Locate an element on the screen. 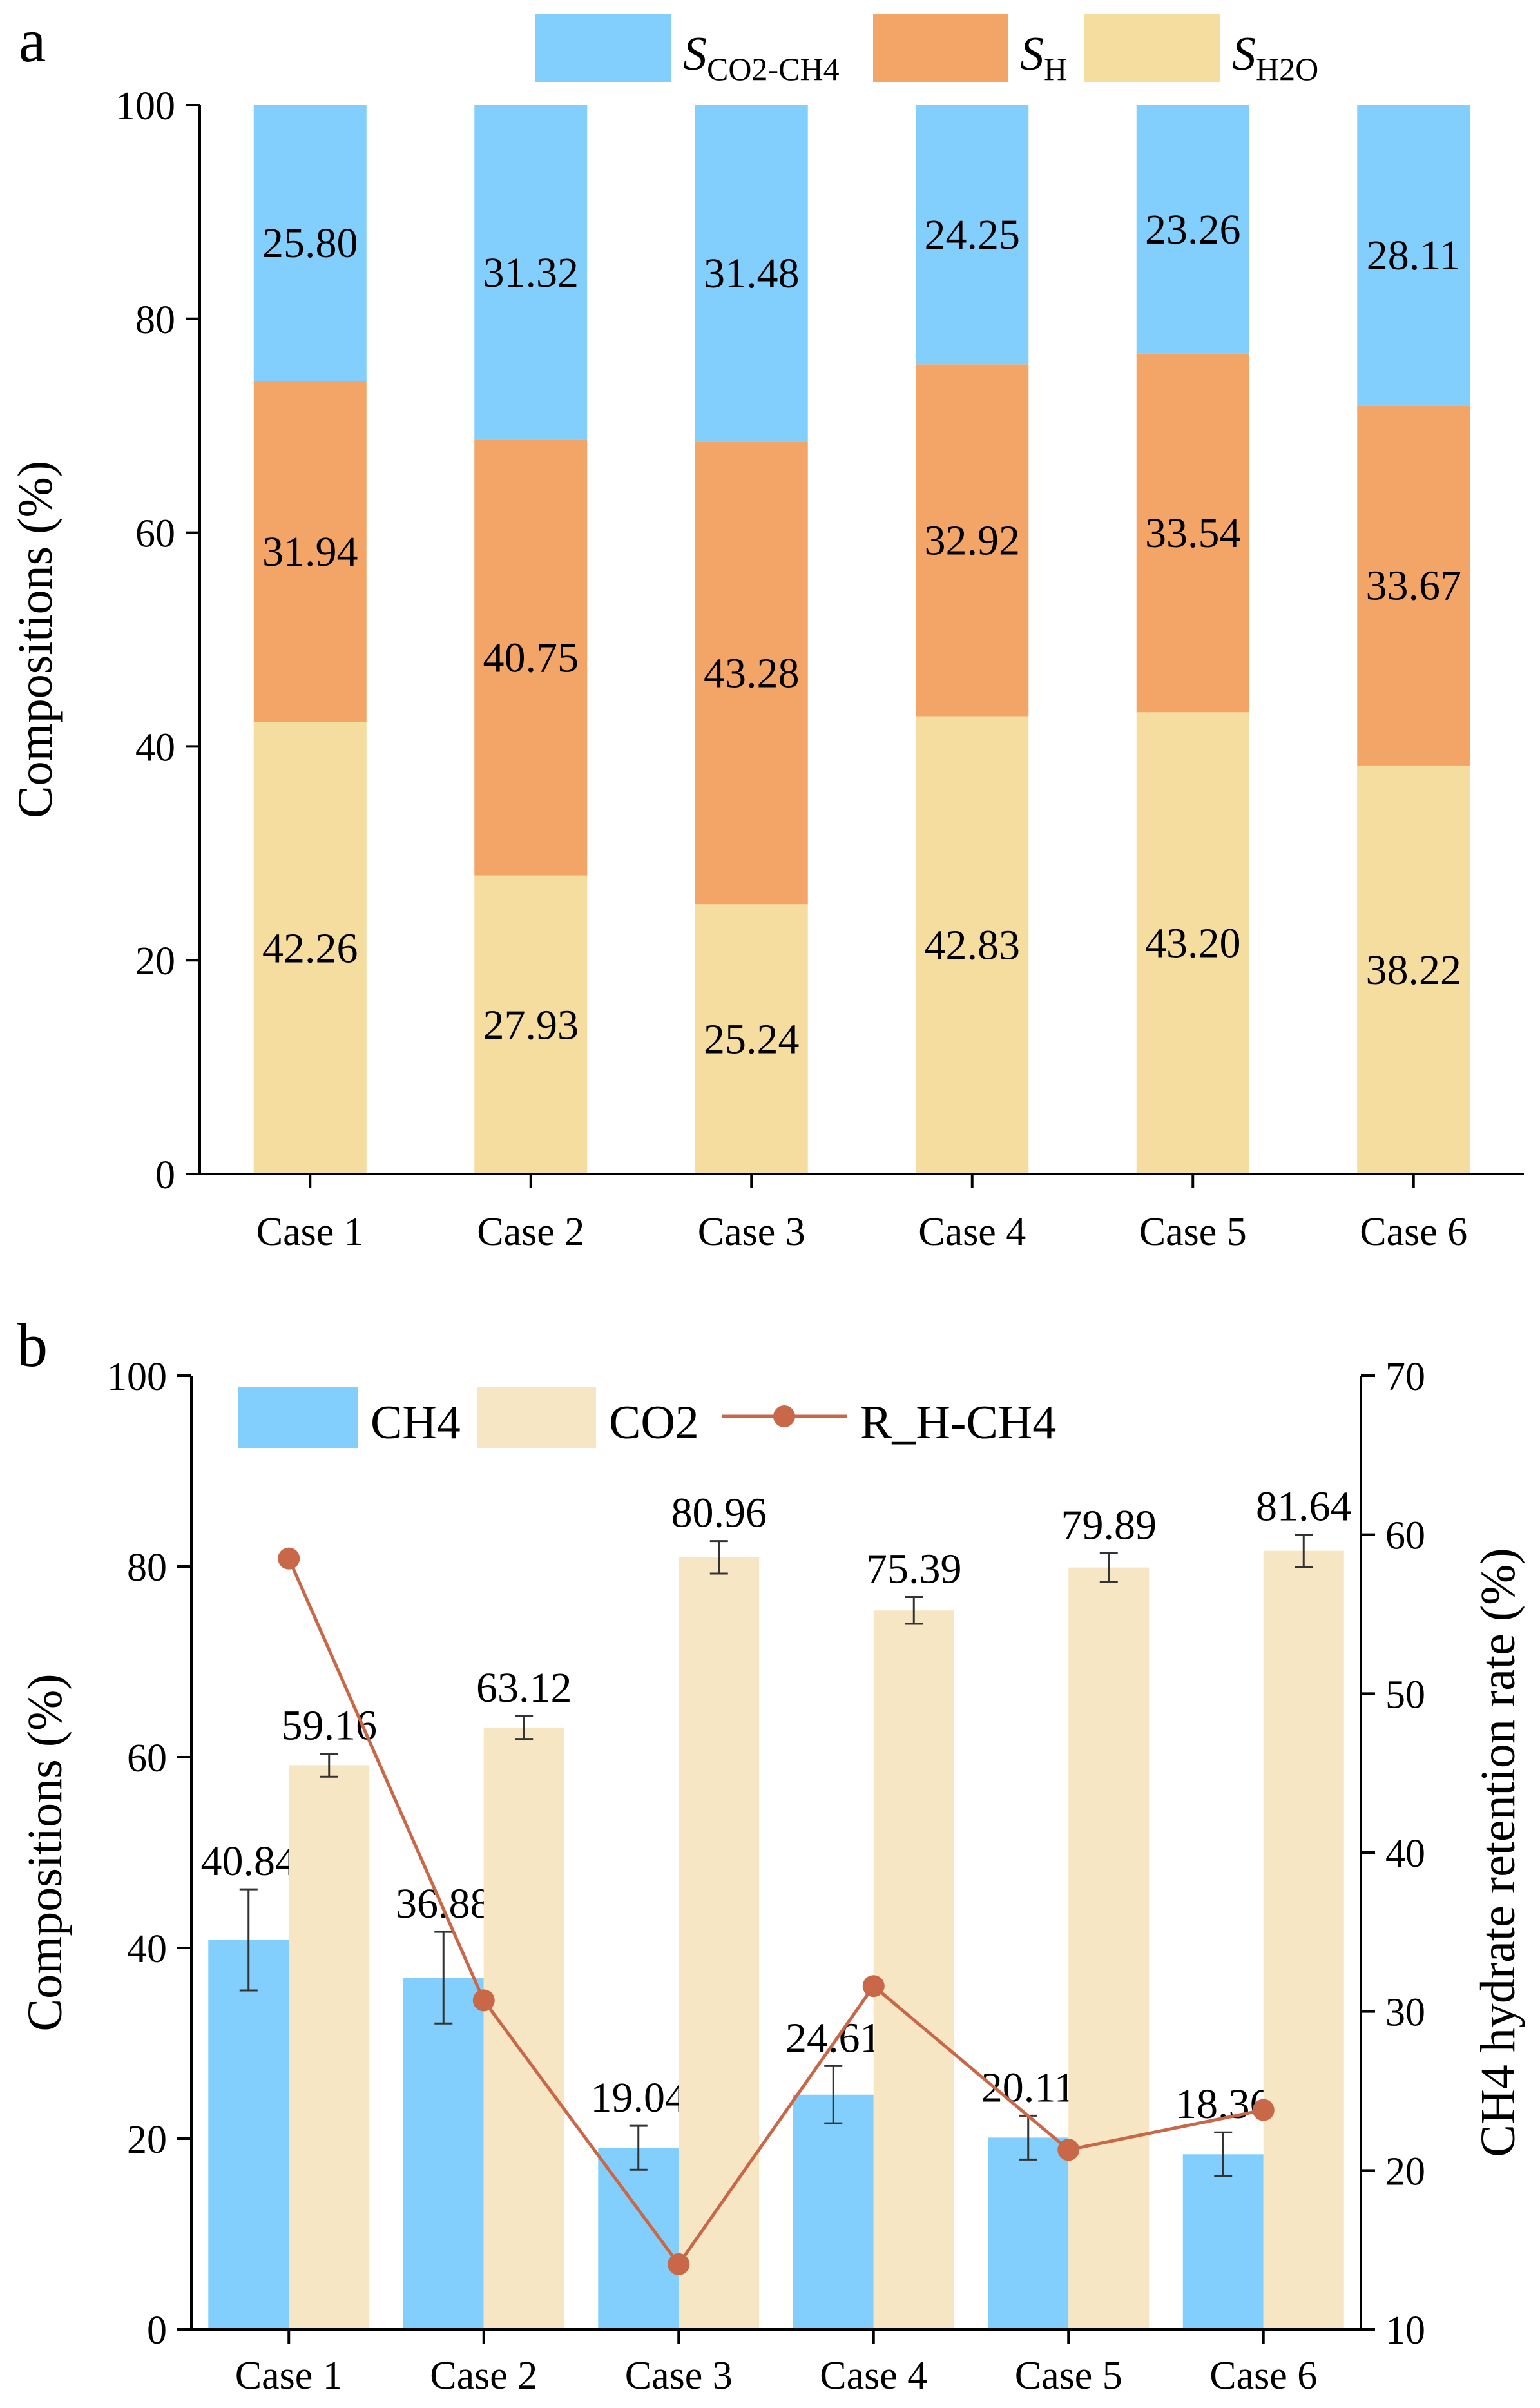 Image resolution: width=1540 pixels, height=2408 pixels. data-label-s_h2o-case-1: 42.26 is located at coordinates (310, 948).